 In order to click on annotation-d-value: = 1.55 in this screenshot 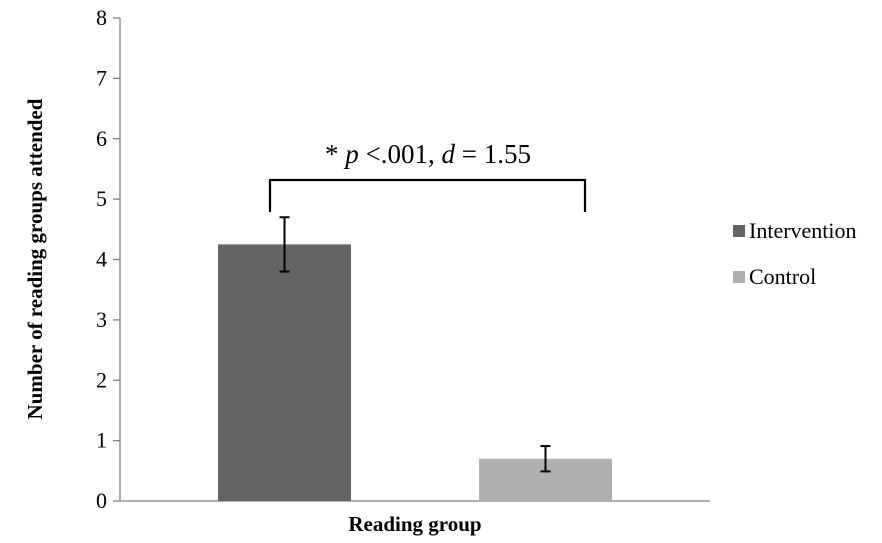, I will do `click(493, 154)`.